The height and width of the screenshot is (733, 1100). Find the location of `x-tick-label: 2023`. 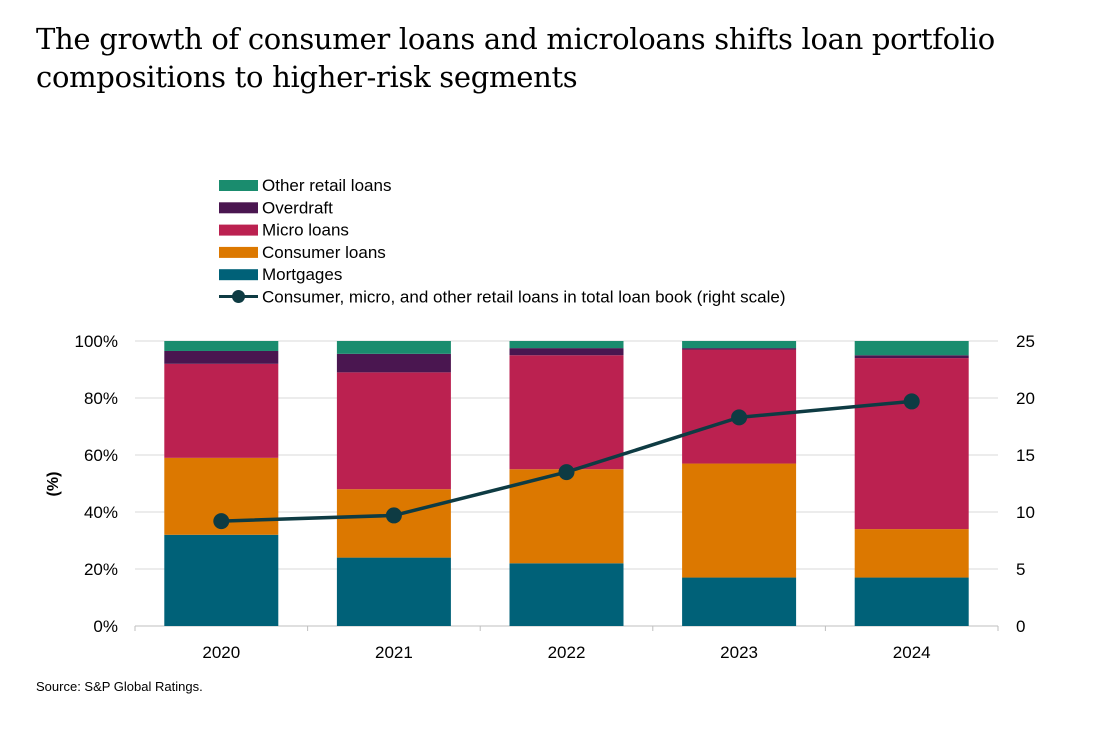

x-tick-label: 2023 is located at coordinates (739, 652).